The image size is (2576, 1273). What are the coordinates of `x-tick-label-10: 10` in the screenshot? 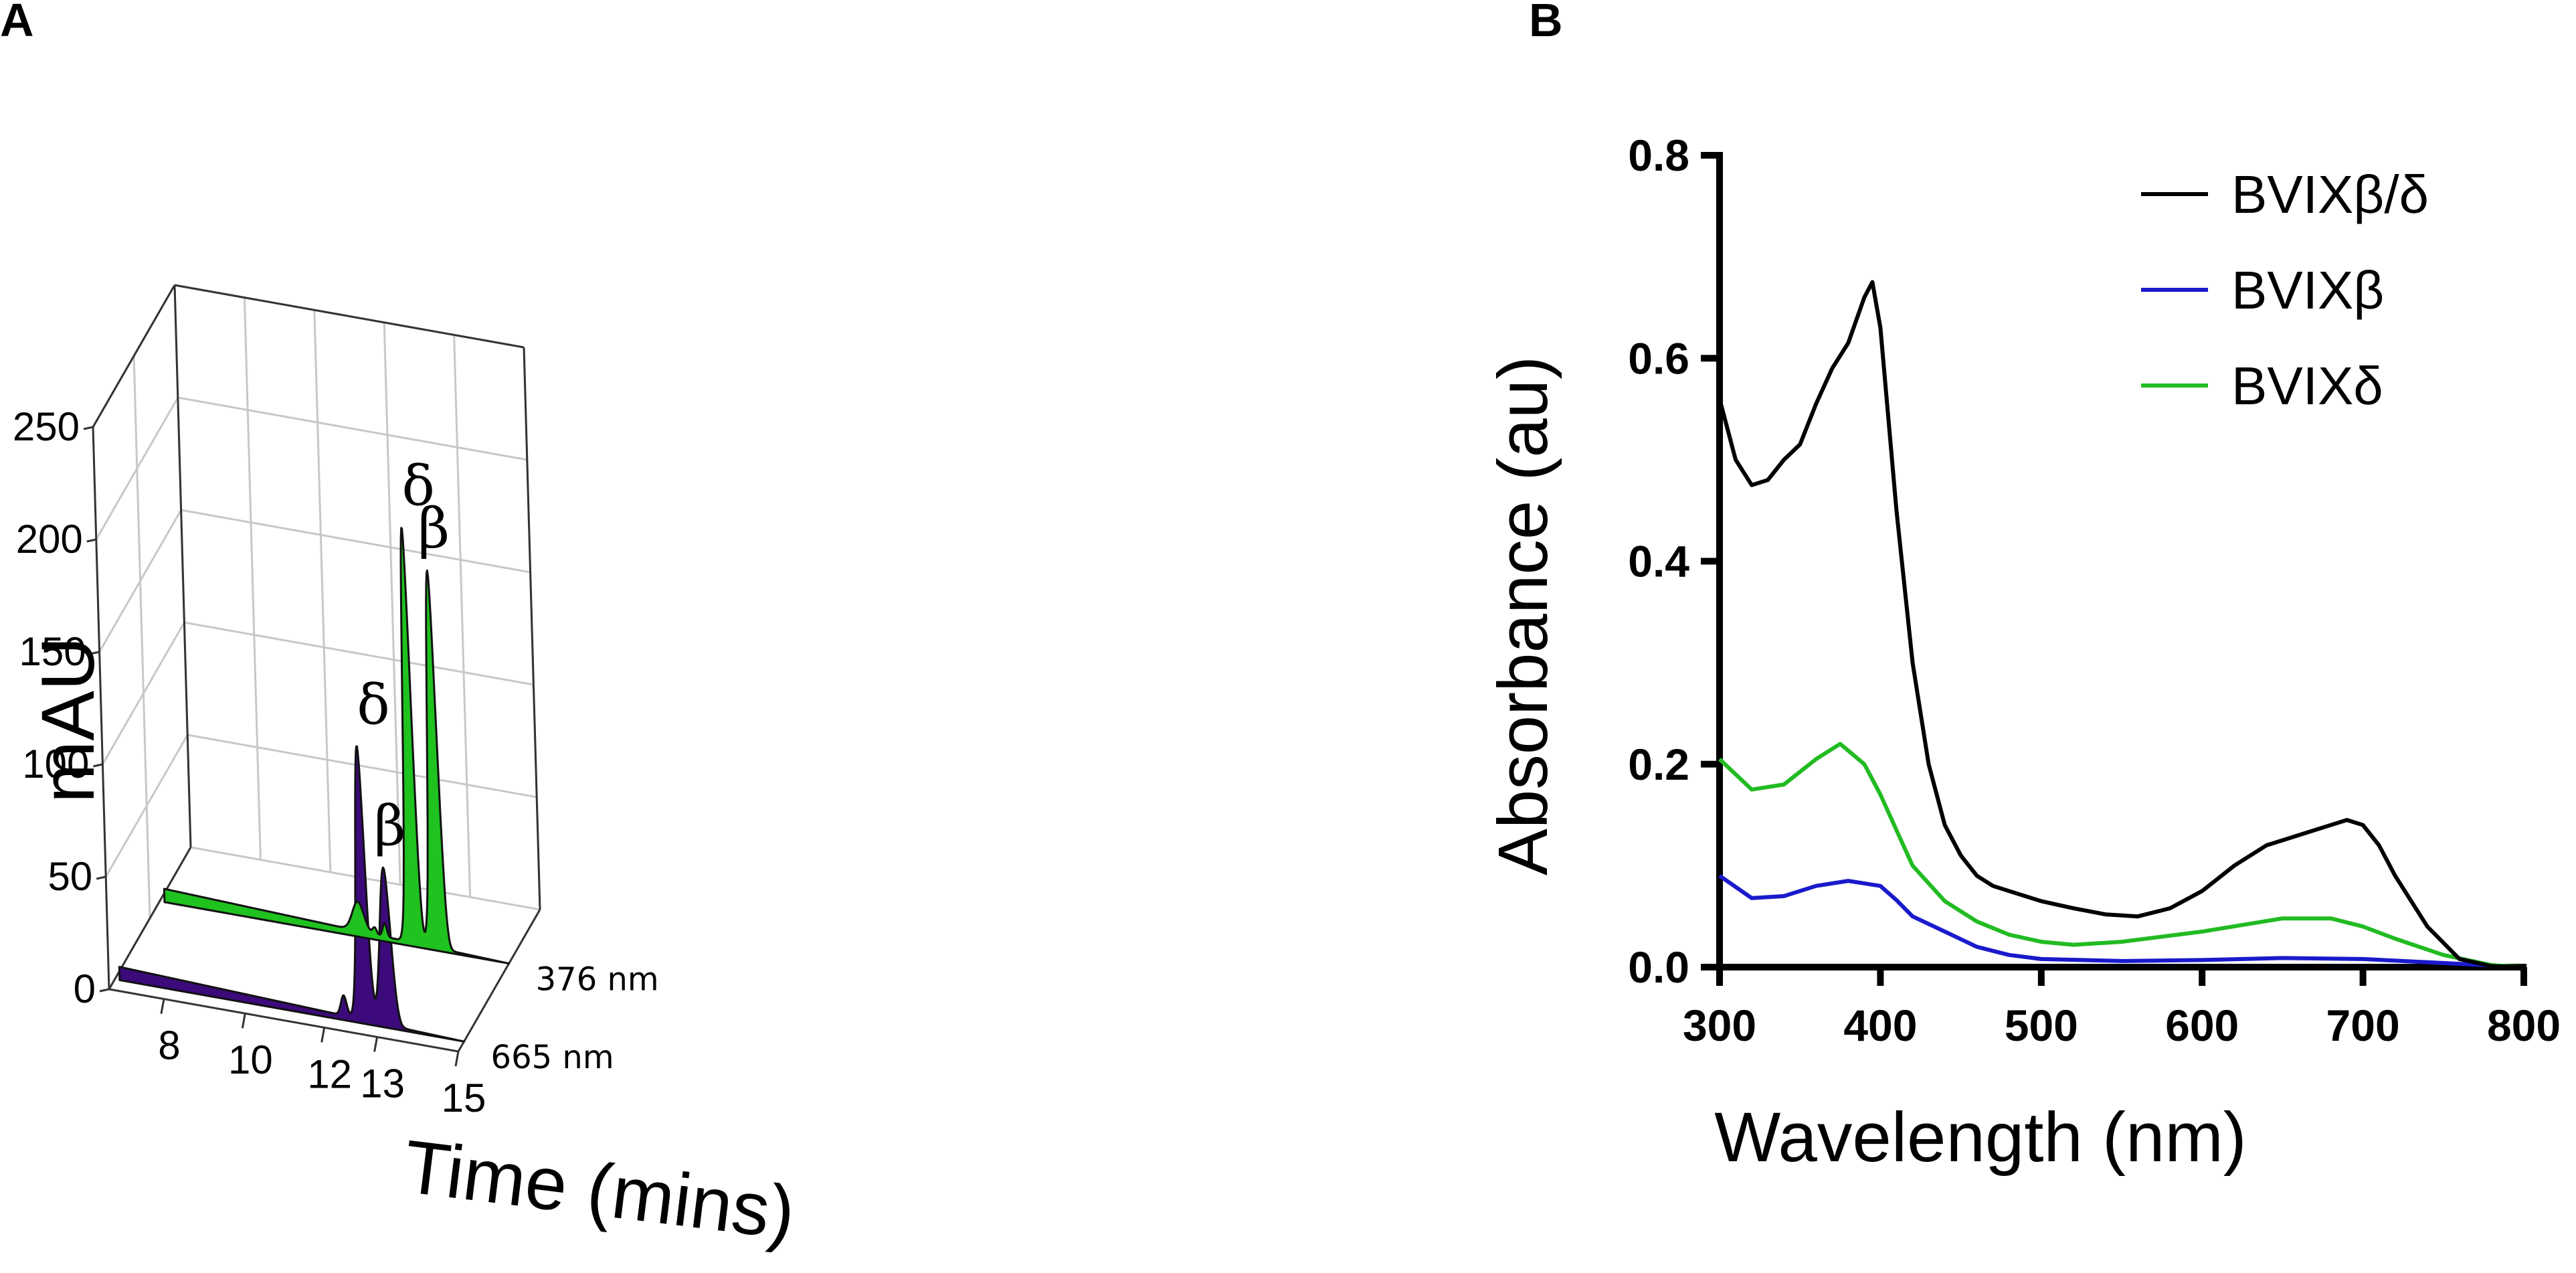 It's located at (250, 1059).